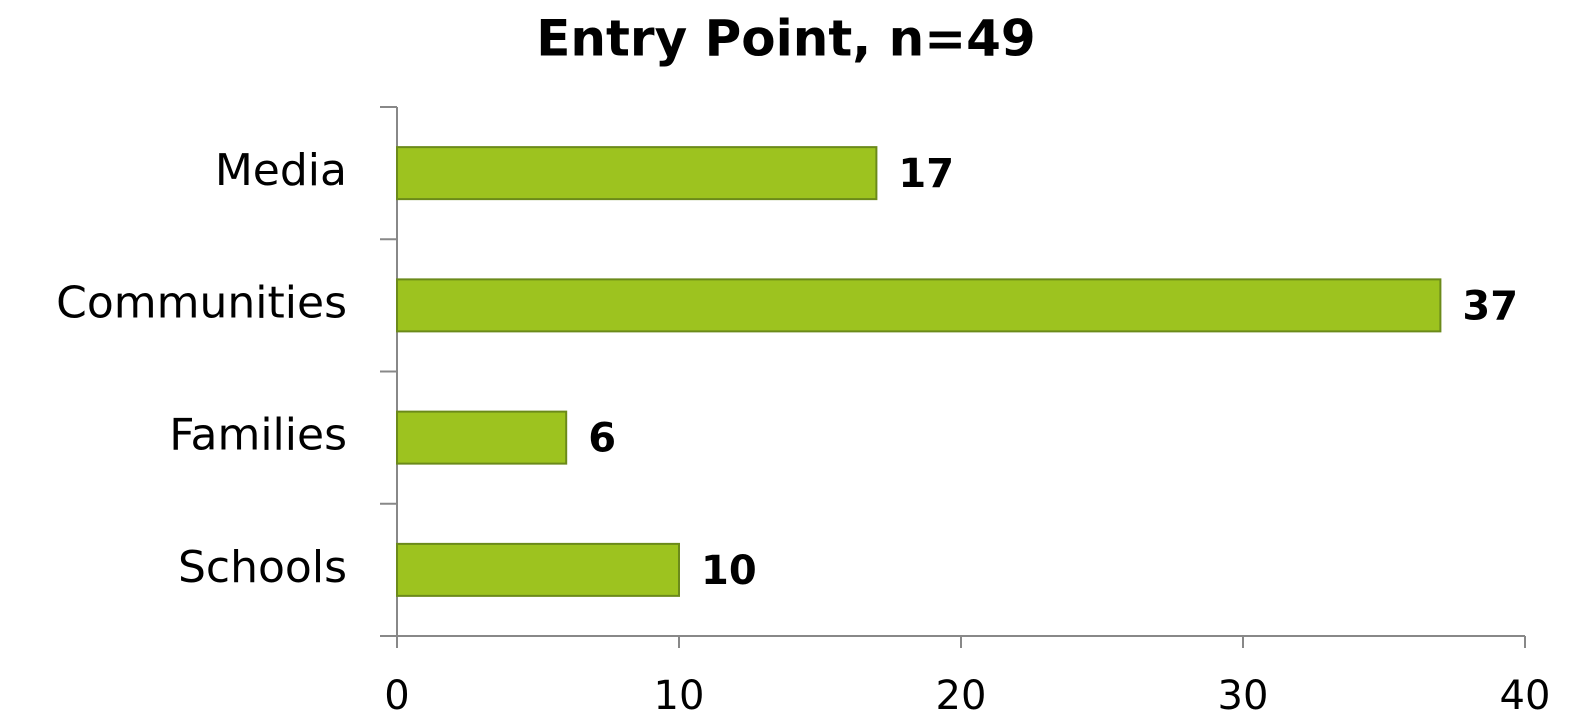 This screenshot has width=1579, height=722. What do you see at coordinates (785, 39) in the screenshot?
I see `chart-title: Entry Point, n=49` at bounding box center [785, 39].